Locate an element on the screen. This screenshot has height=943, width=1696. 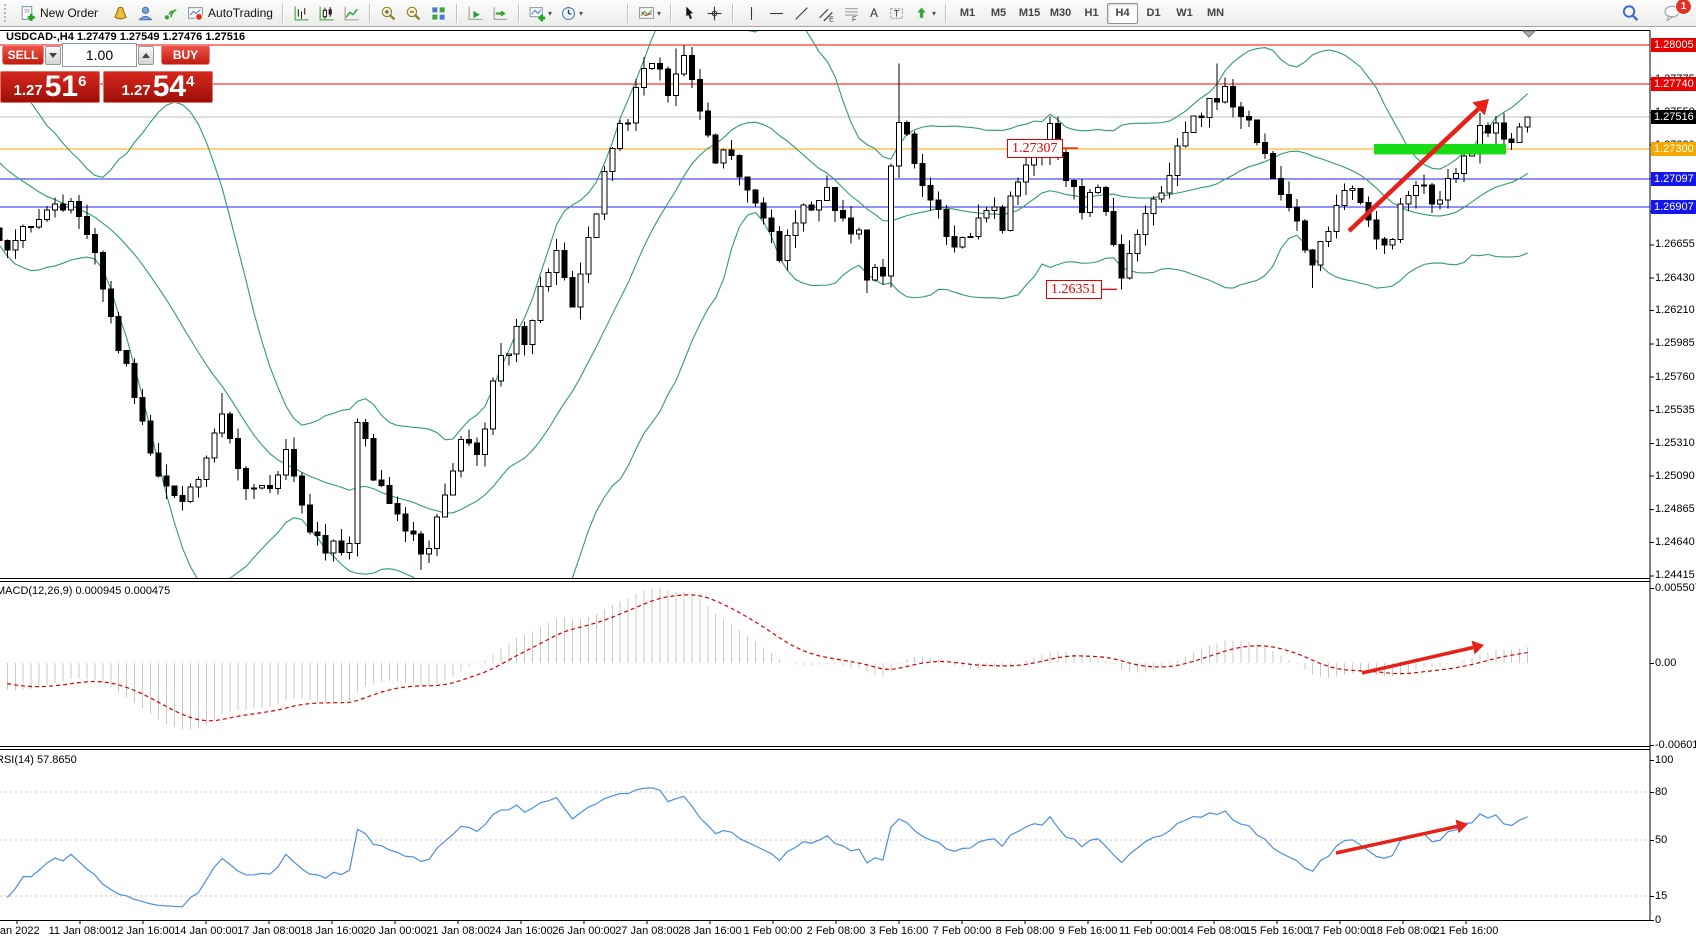
candlestick-chart-button is located at coordinates (326, 13).